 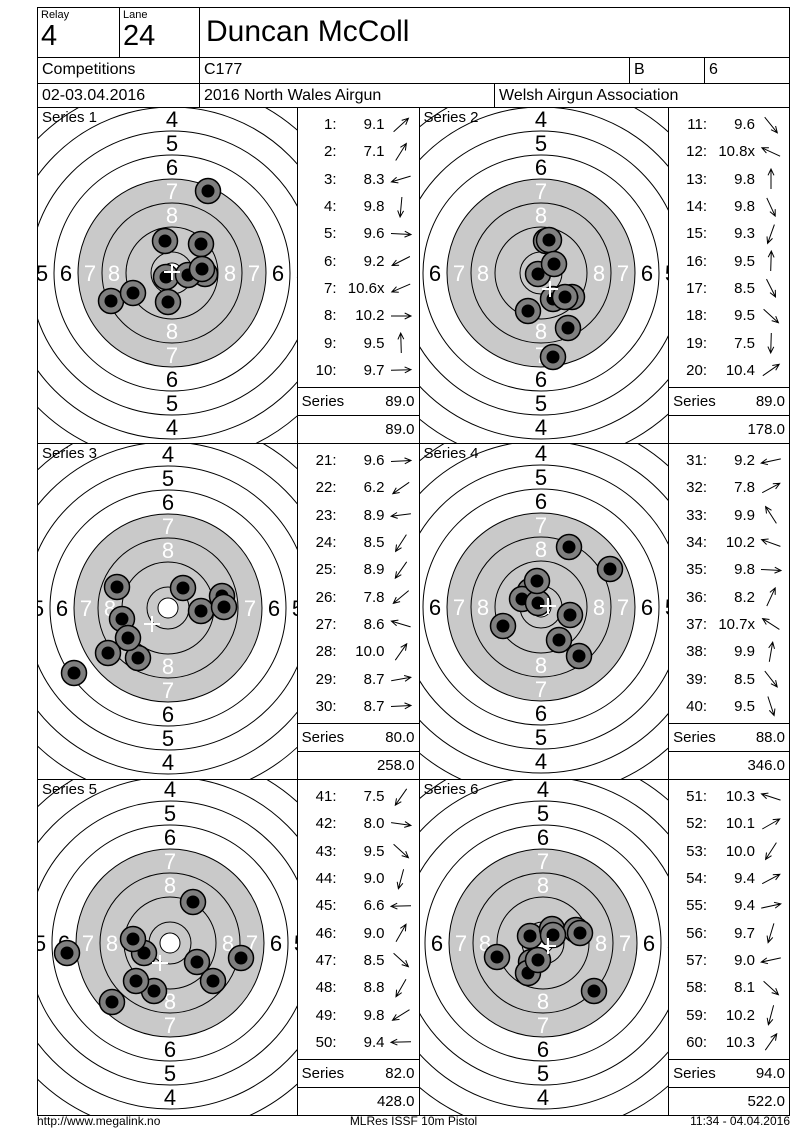 I want to click on shot-row: 60: 10.3, so click(x=728, y=1042).